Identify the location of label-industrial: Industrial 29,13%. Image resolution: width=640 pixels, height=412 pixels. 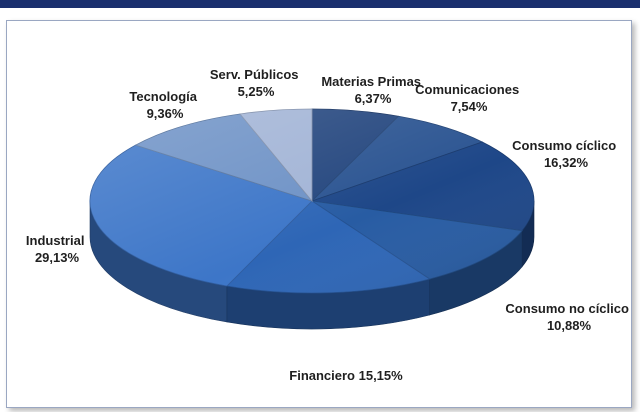
(57, 249).